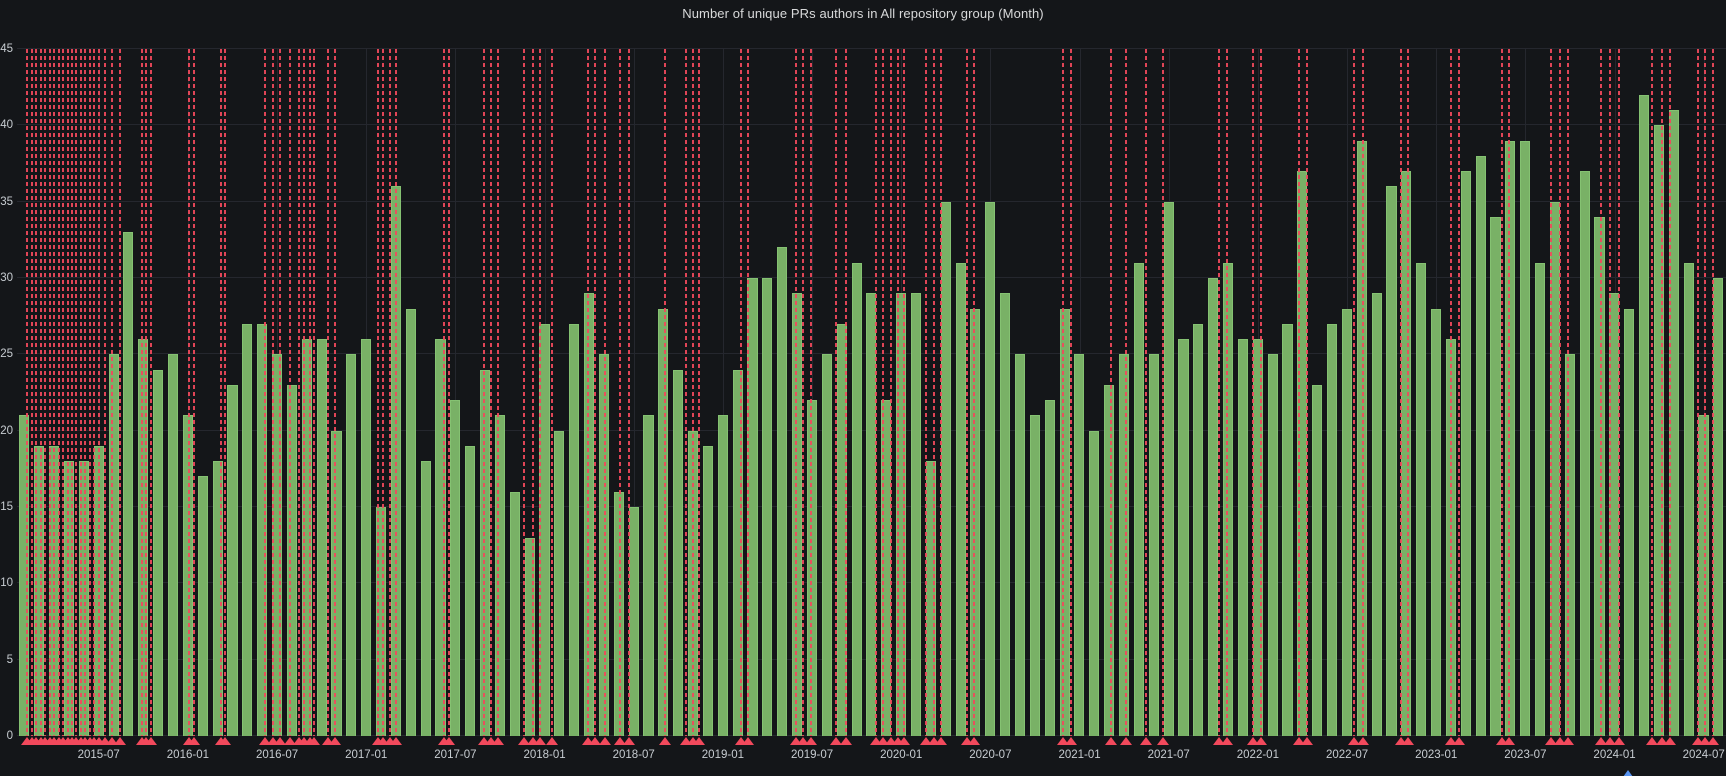 The height and width of the screenshot is (776, 1726). I want to click on blue-annotation-marker-icon, so click(1627, 773).